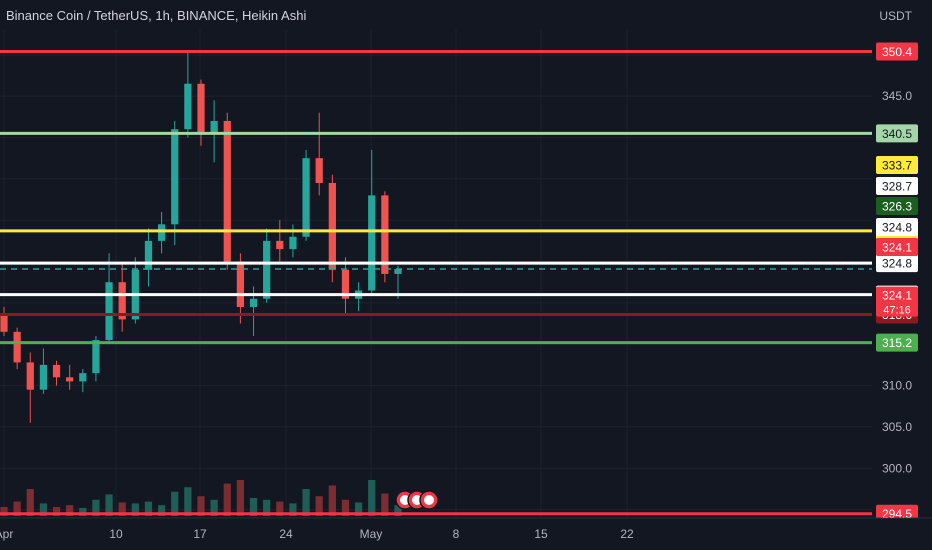 This screenshot has height=550, width=932. I want to click on x-tick-label: May, so click(371, 534).